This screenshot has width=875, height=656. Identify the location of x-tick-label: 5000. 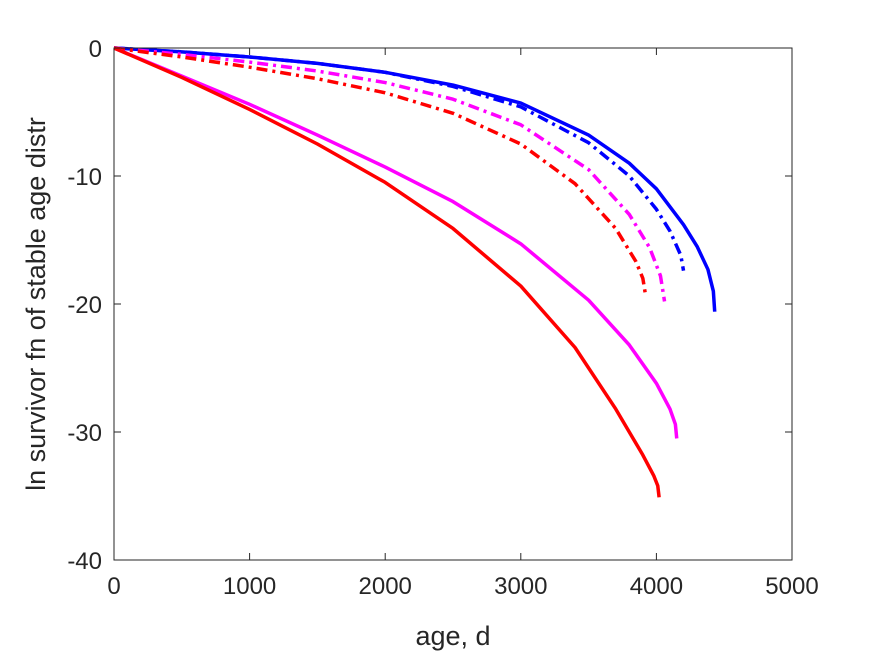
(791, 586).